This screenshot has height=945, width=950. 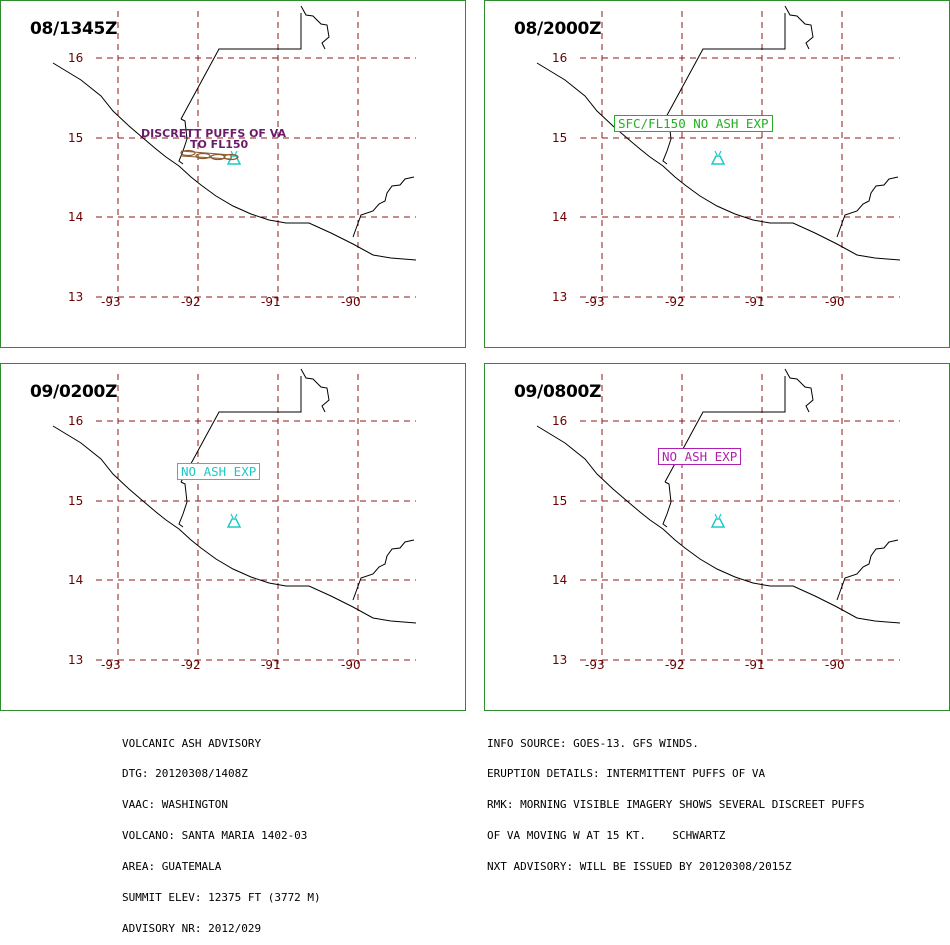 What do you see at coordinates (593, 743) in the screenshot?
I see `advisory-line: INFO SOURCE: GOES-13. GFS WINDS.` at bounding box center [593, 743].